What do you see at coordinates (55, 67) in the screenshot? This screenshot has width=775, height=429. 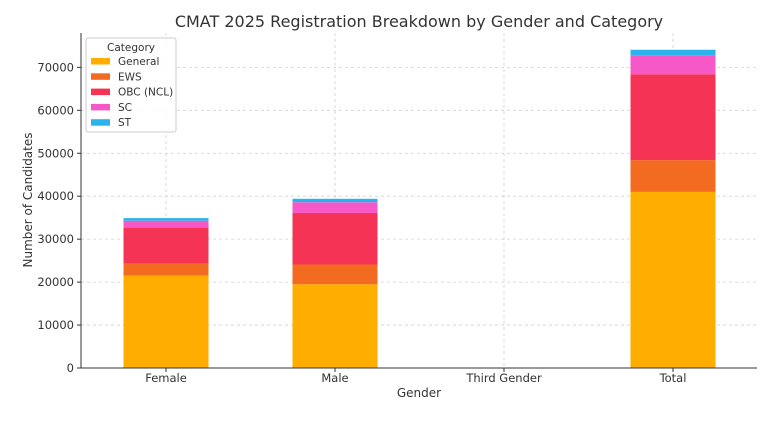 I see `y-tick-label: 70000` at bounding box center [55, 67].